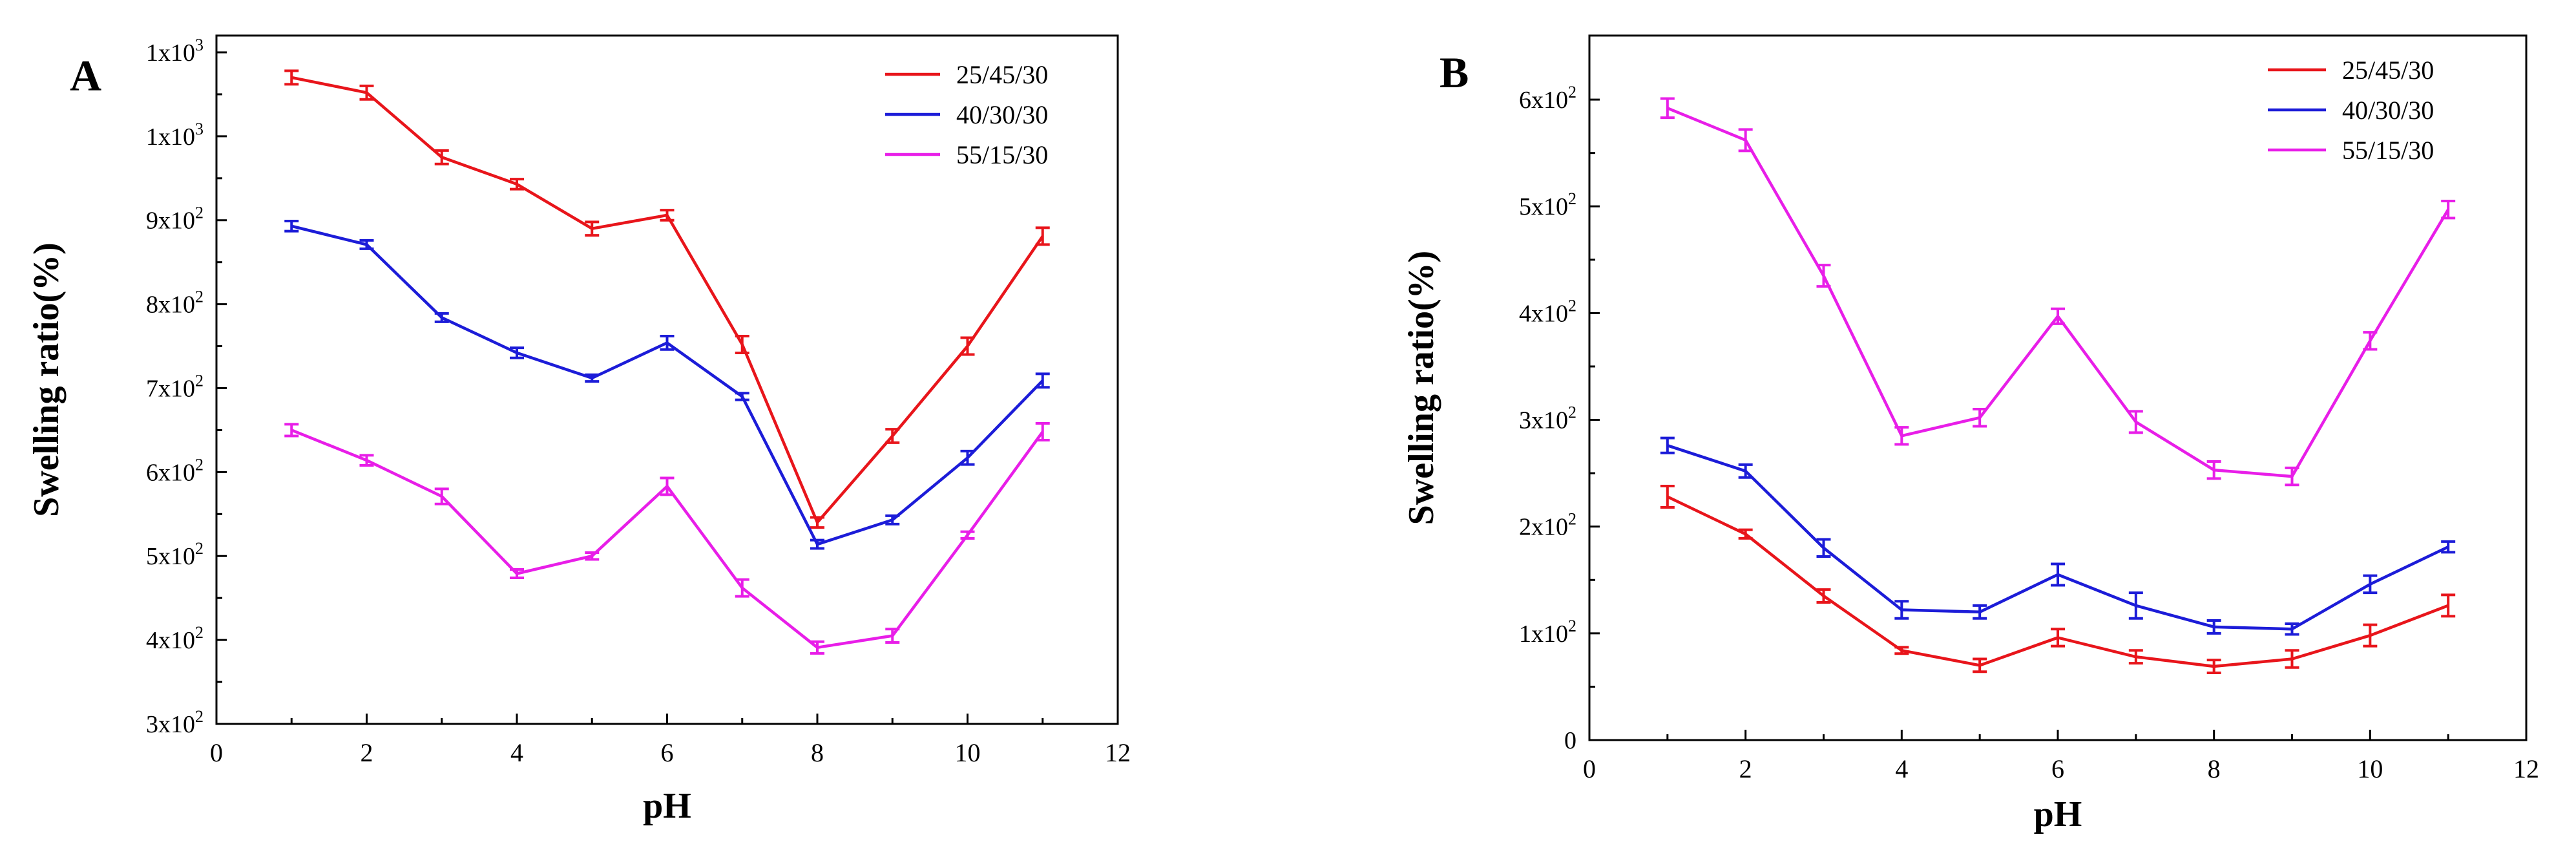 This screenshot has height=859, width=2576. I want to click on panel-label: B, so click(1454, 72).